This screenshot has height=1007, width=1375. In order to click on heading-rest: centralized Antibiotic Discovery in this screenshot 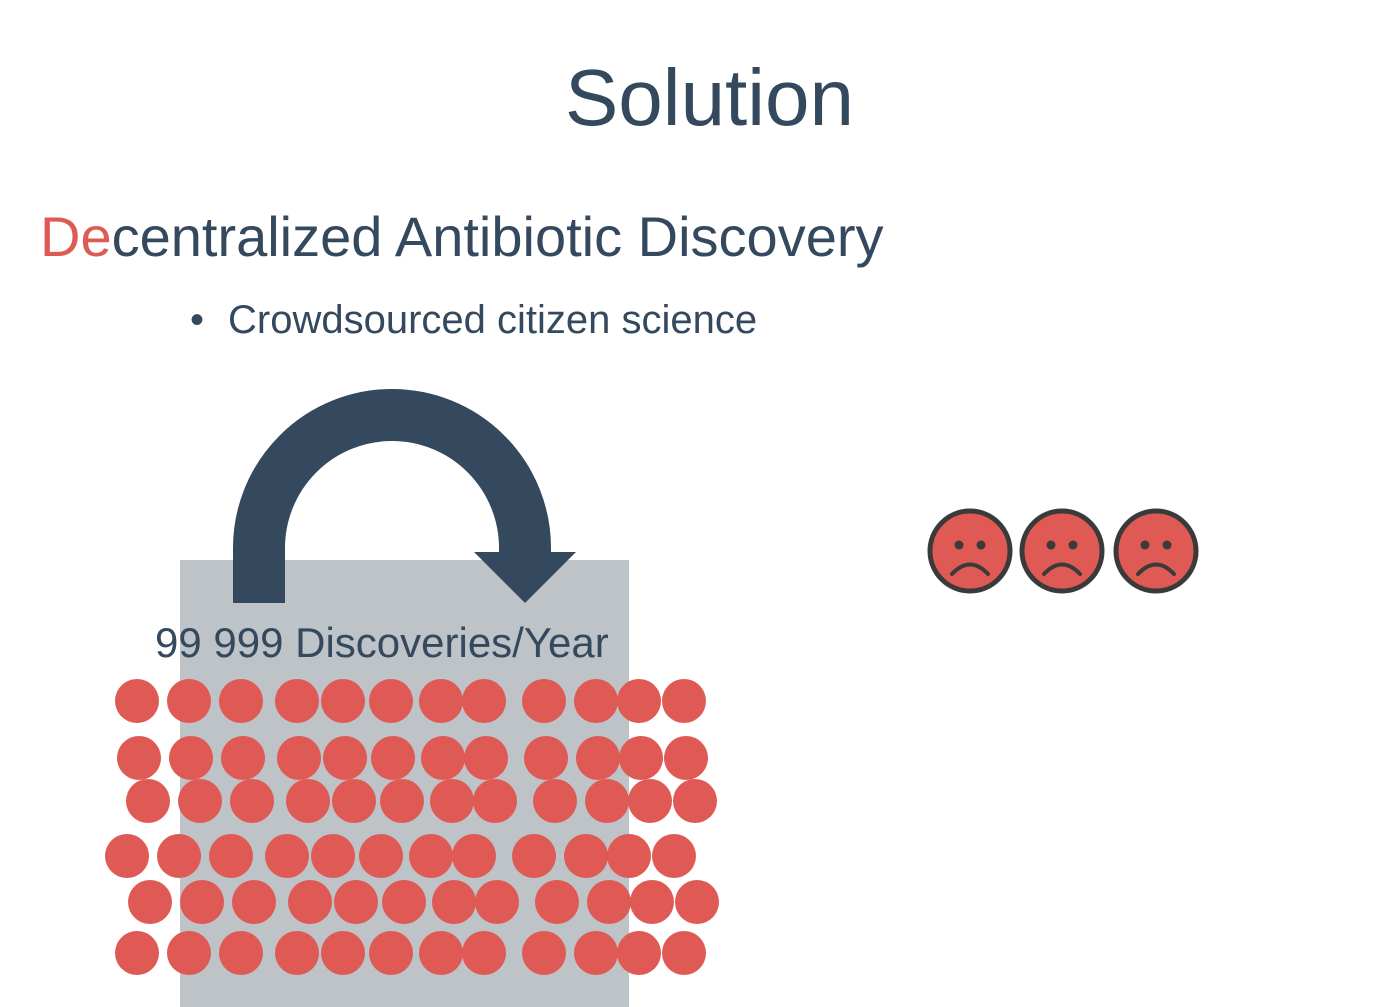, I will do `click(497, 236)`.